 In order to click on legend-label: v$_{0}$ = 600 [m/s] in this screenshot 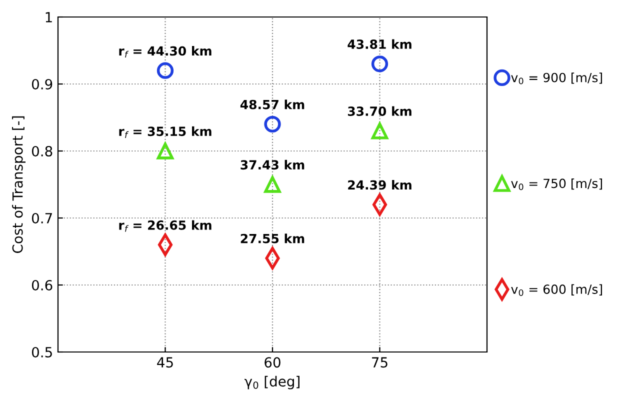, I will do `click(556, 290)`.